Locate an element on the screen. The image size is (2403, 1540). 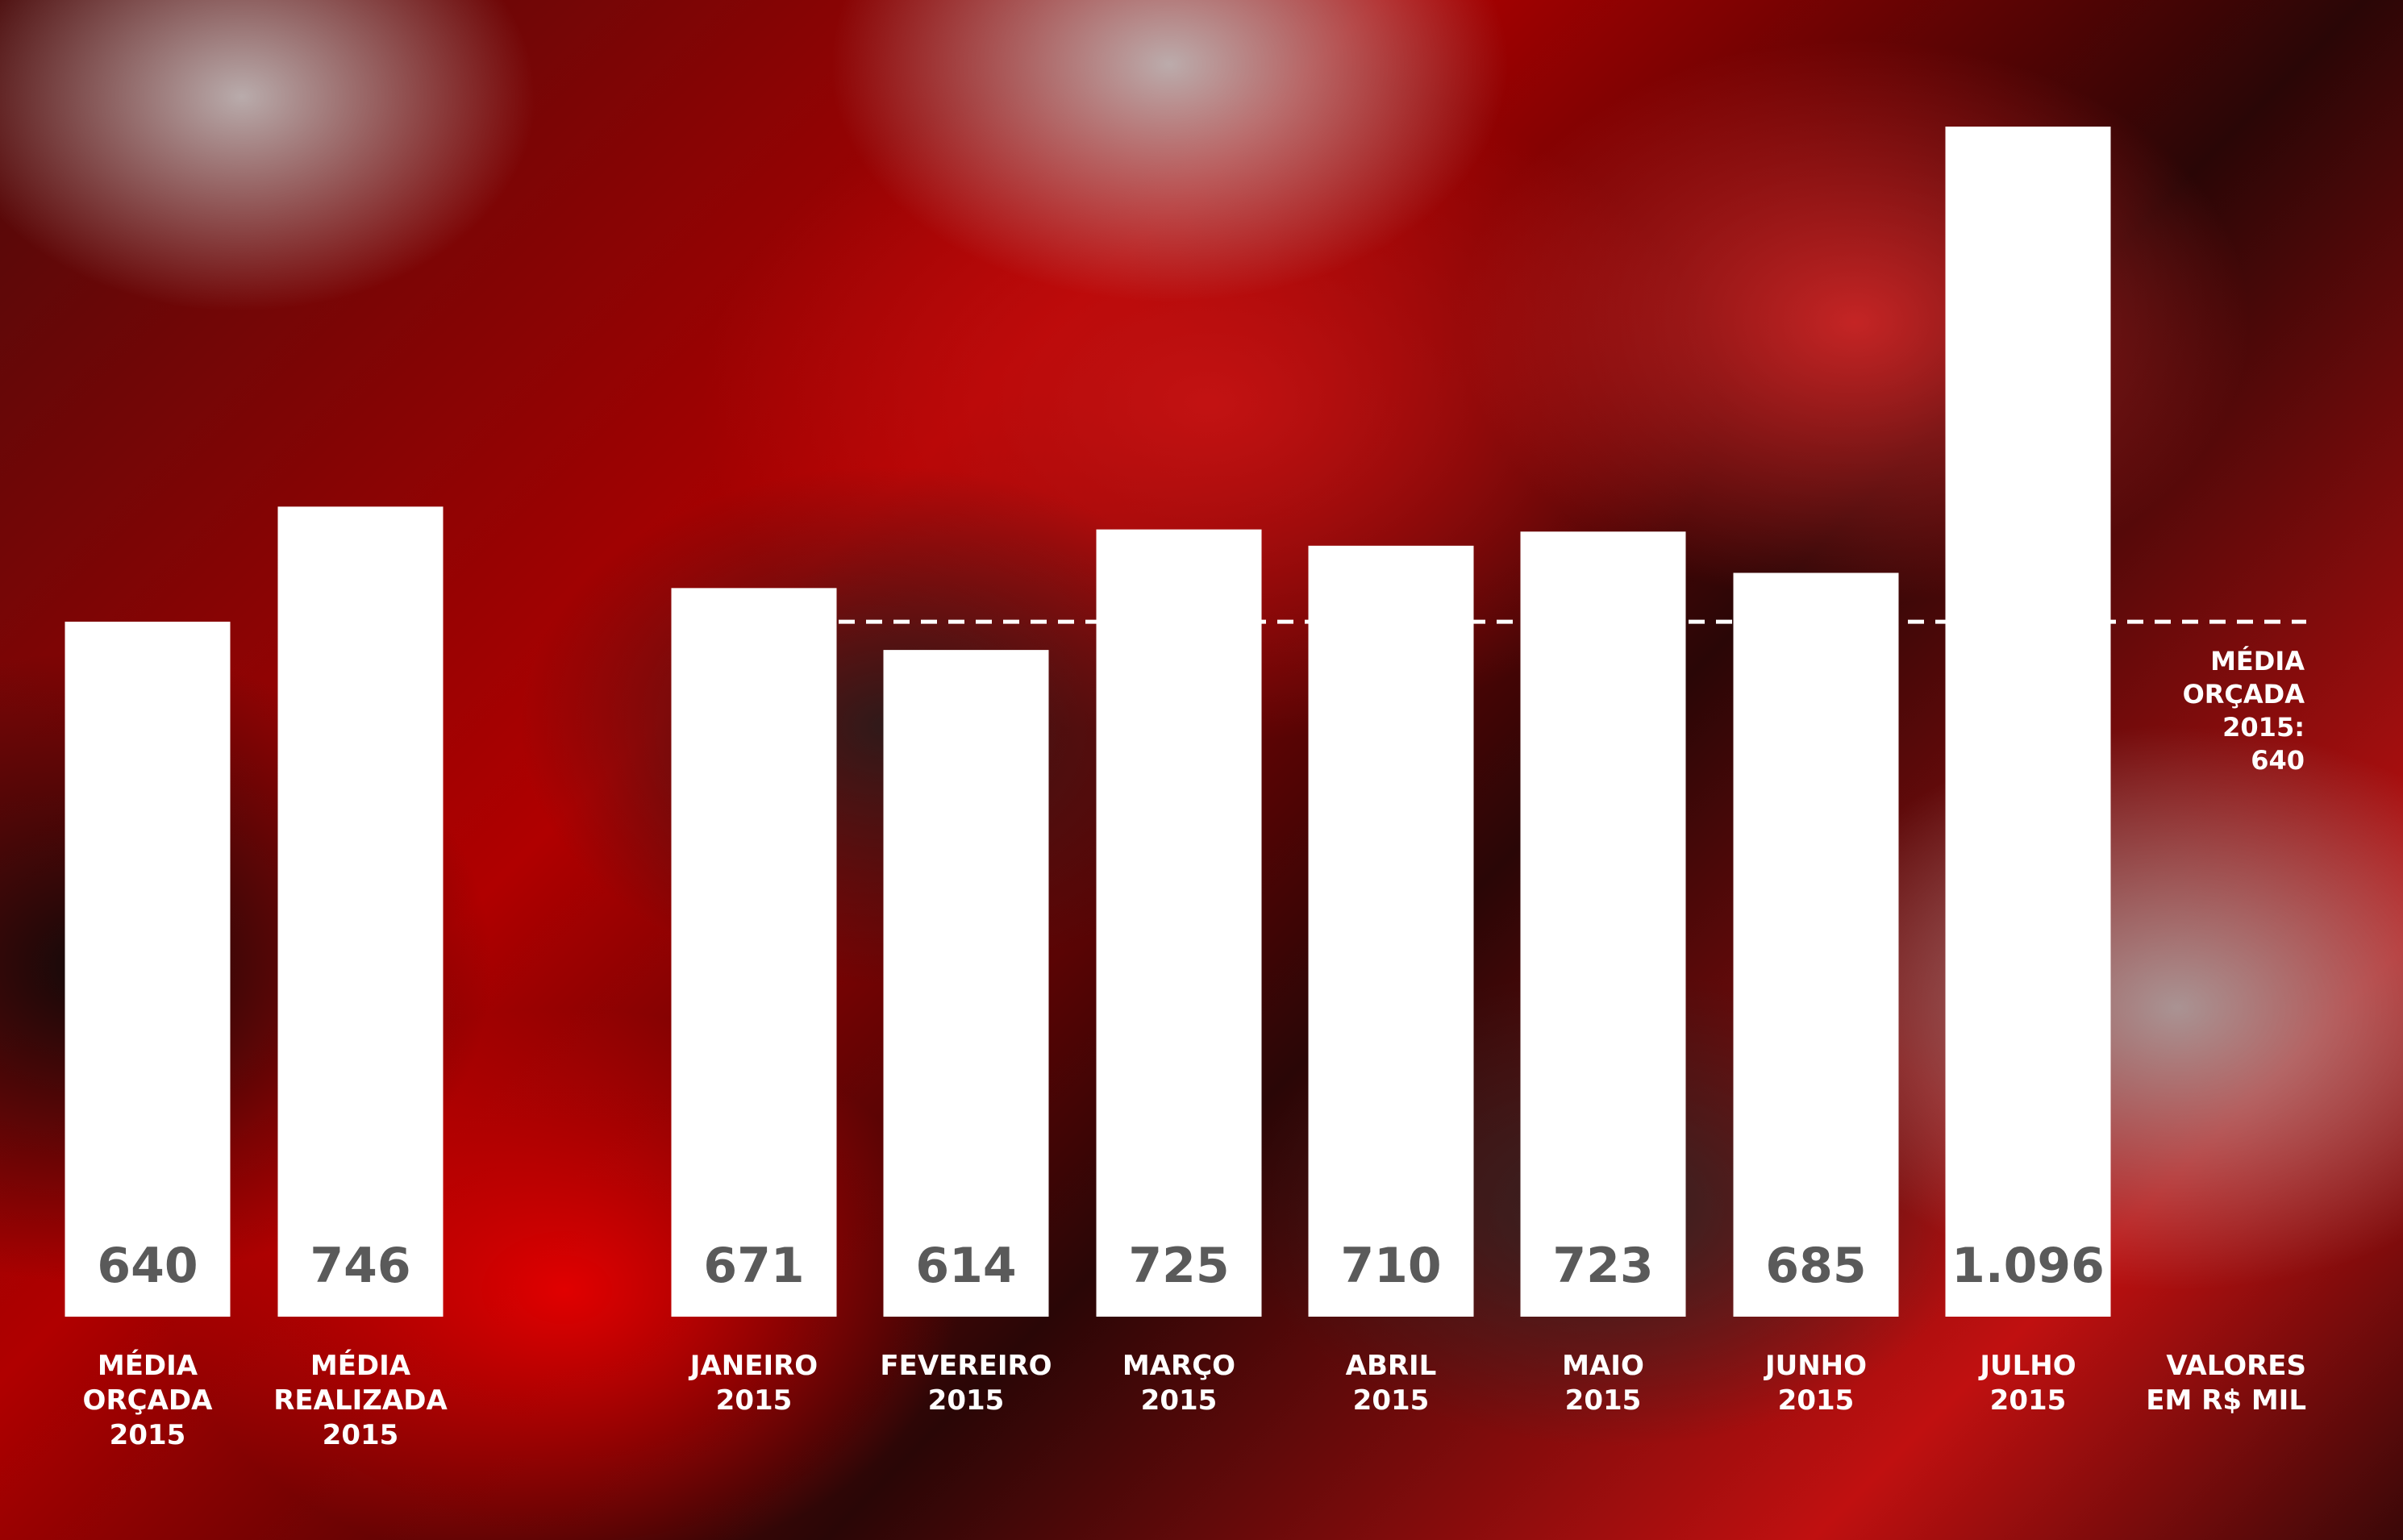
reference-line-text: MÉDIA ORÇADA 2015: 640 is located at coordinates (2244, 711).